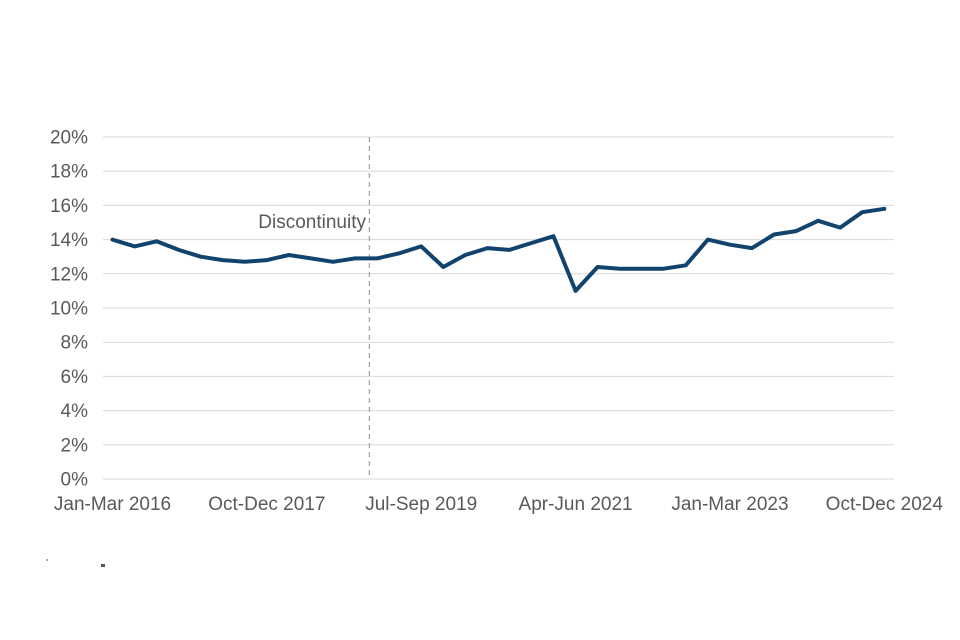 The image size is (960, 640). What do you see at coordinates (498, 249) in the screenshot?
I see `data-line` at bounding box center [498, 249].